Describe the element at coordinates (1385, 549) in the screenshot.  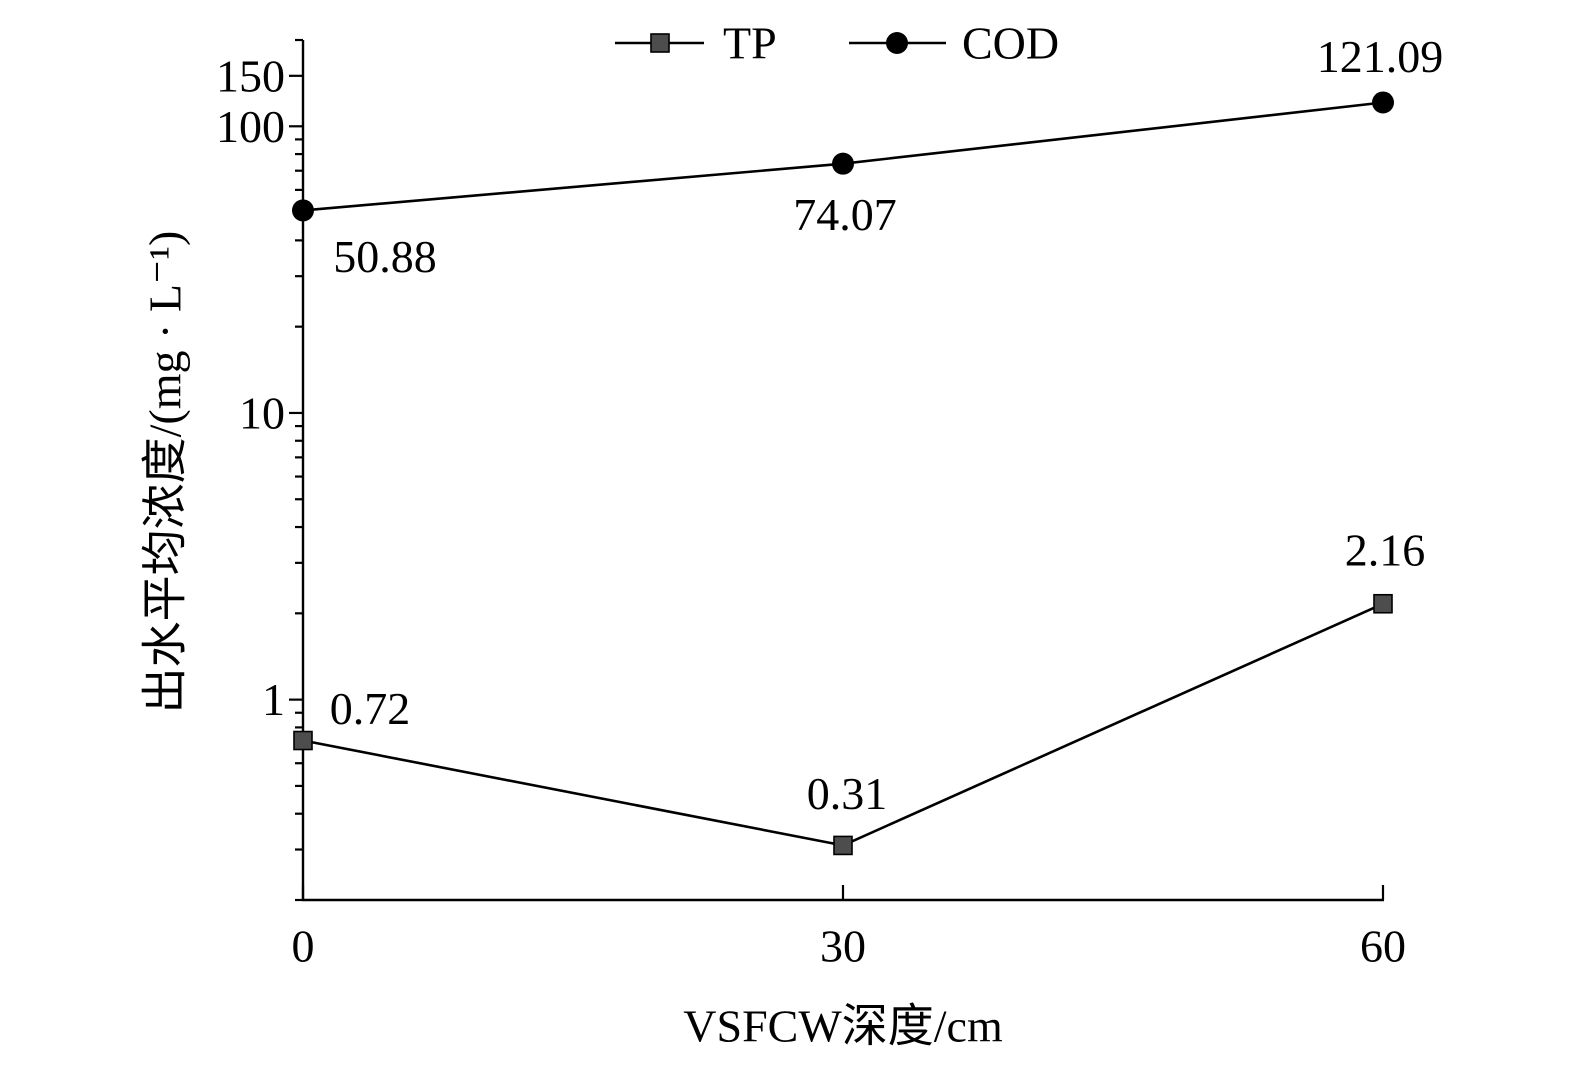
I see `data-label-tp: 2.16` at that location.